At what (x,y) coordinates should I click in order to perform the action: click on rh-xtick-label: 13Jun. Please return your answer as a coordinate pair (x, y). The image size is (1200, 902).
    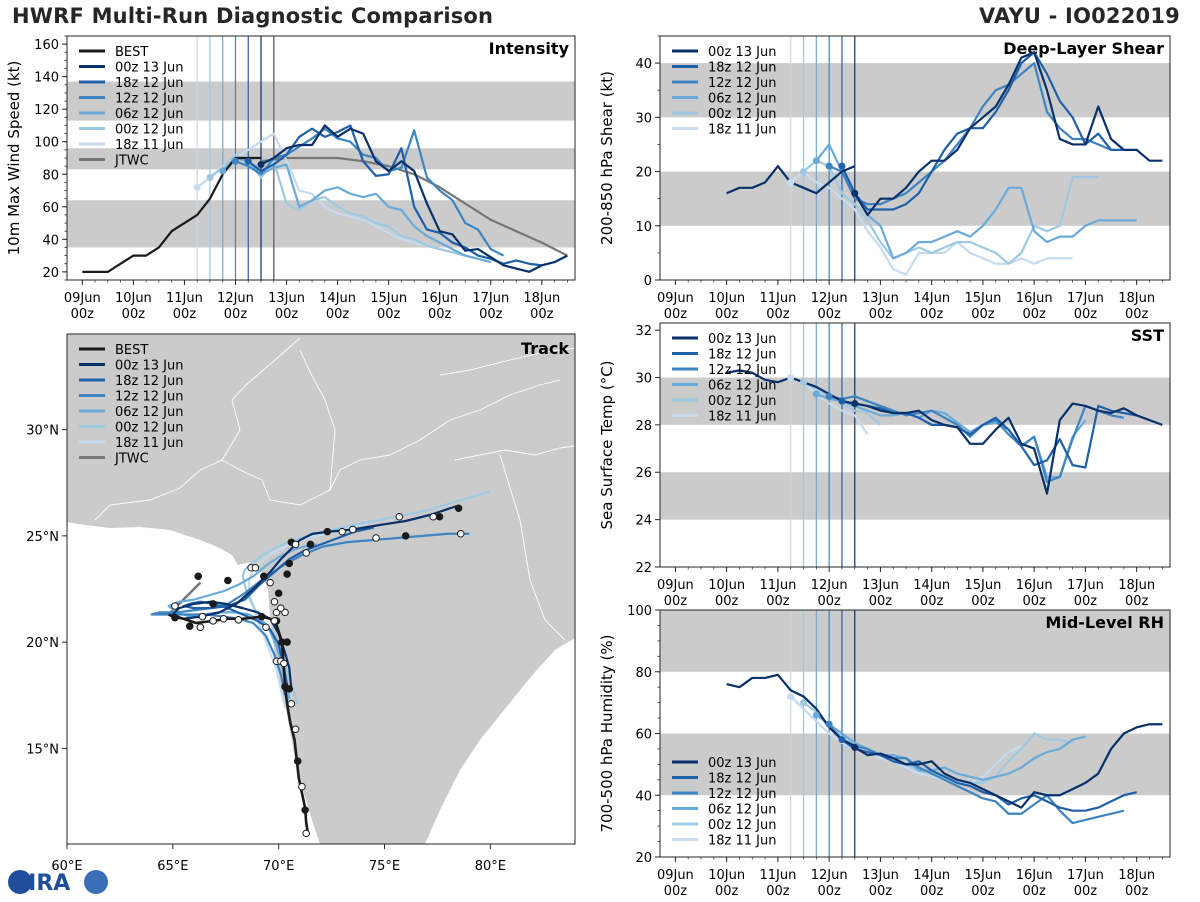
    Looking at the image, I should click on (880, 875).